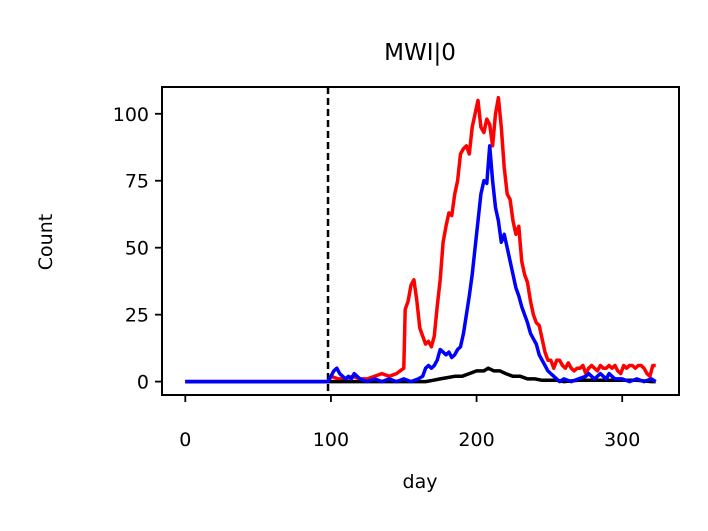 This screenshot has width=708, height=531. I want to click on y-tick-label: 50, so click(137, 249).